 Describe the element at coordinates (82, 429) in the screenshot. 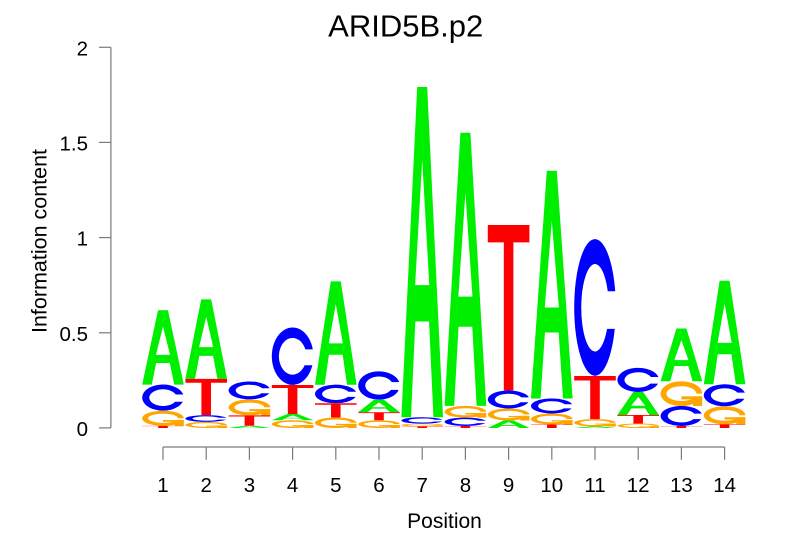

I see `svg-text: 0` at that location.